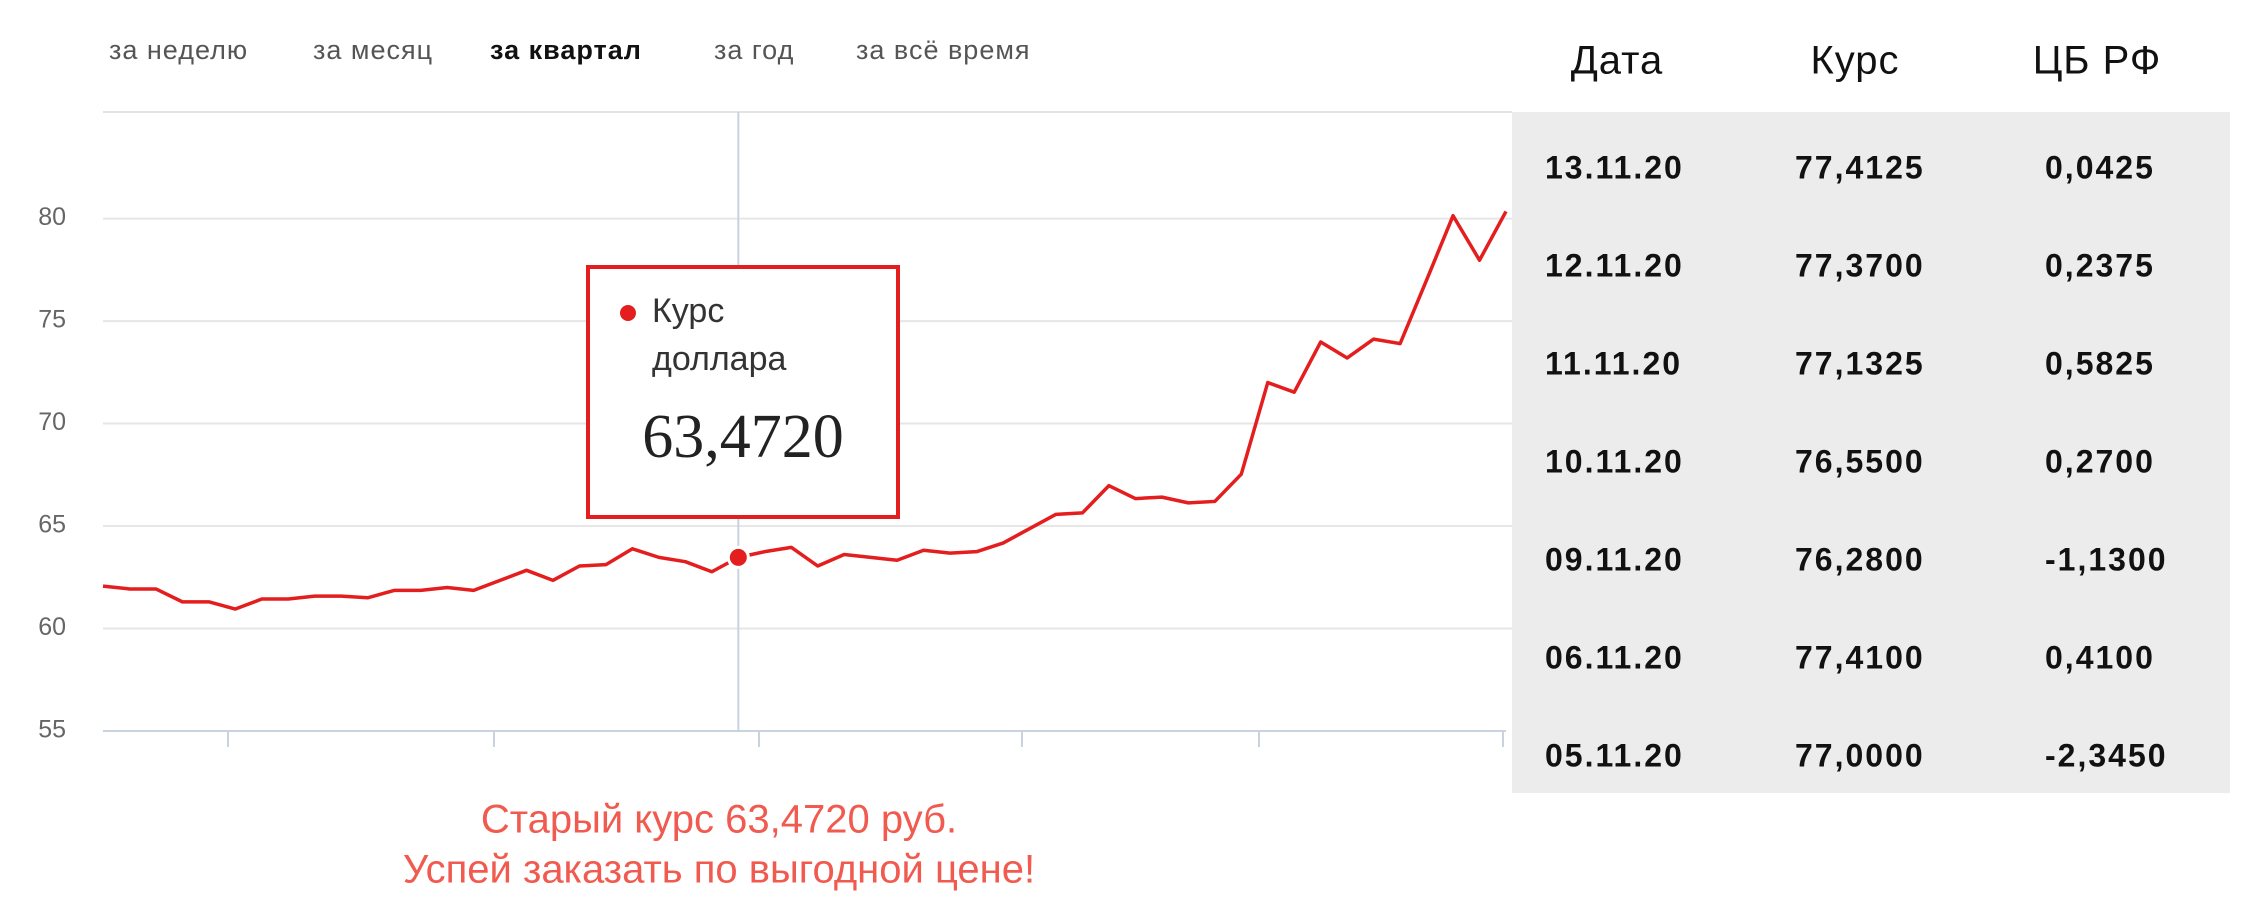 Image resolution: width=2253 pixels, height=911 pixels. I want to click on table-cell: 09.11.20, so click(1614, 559).